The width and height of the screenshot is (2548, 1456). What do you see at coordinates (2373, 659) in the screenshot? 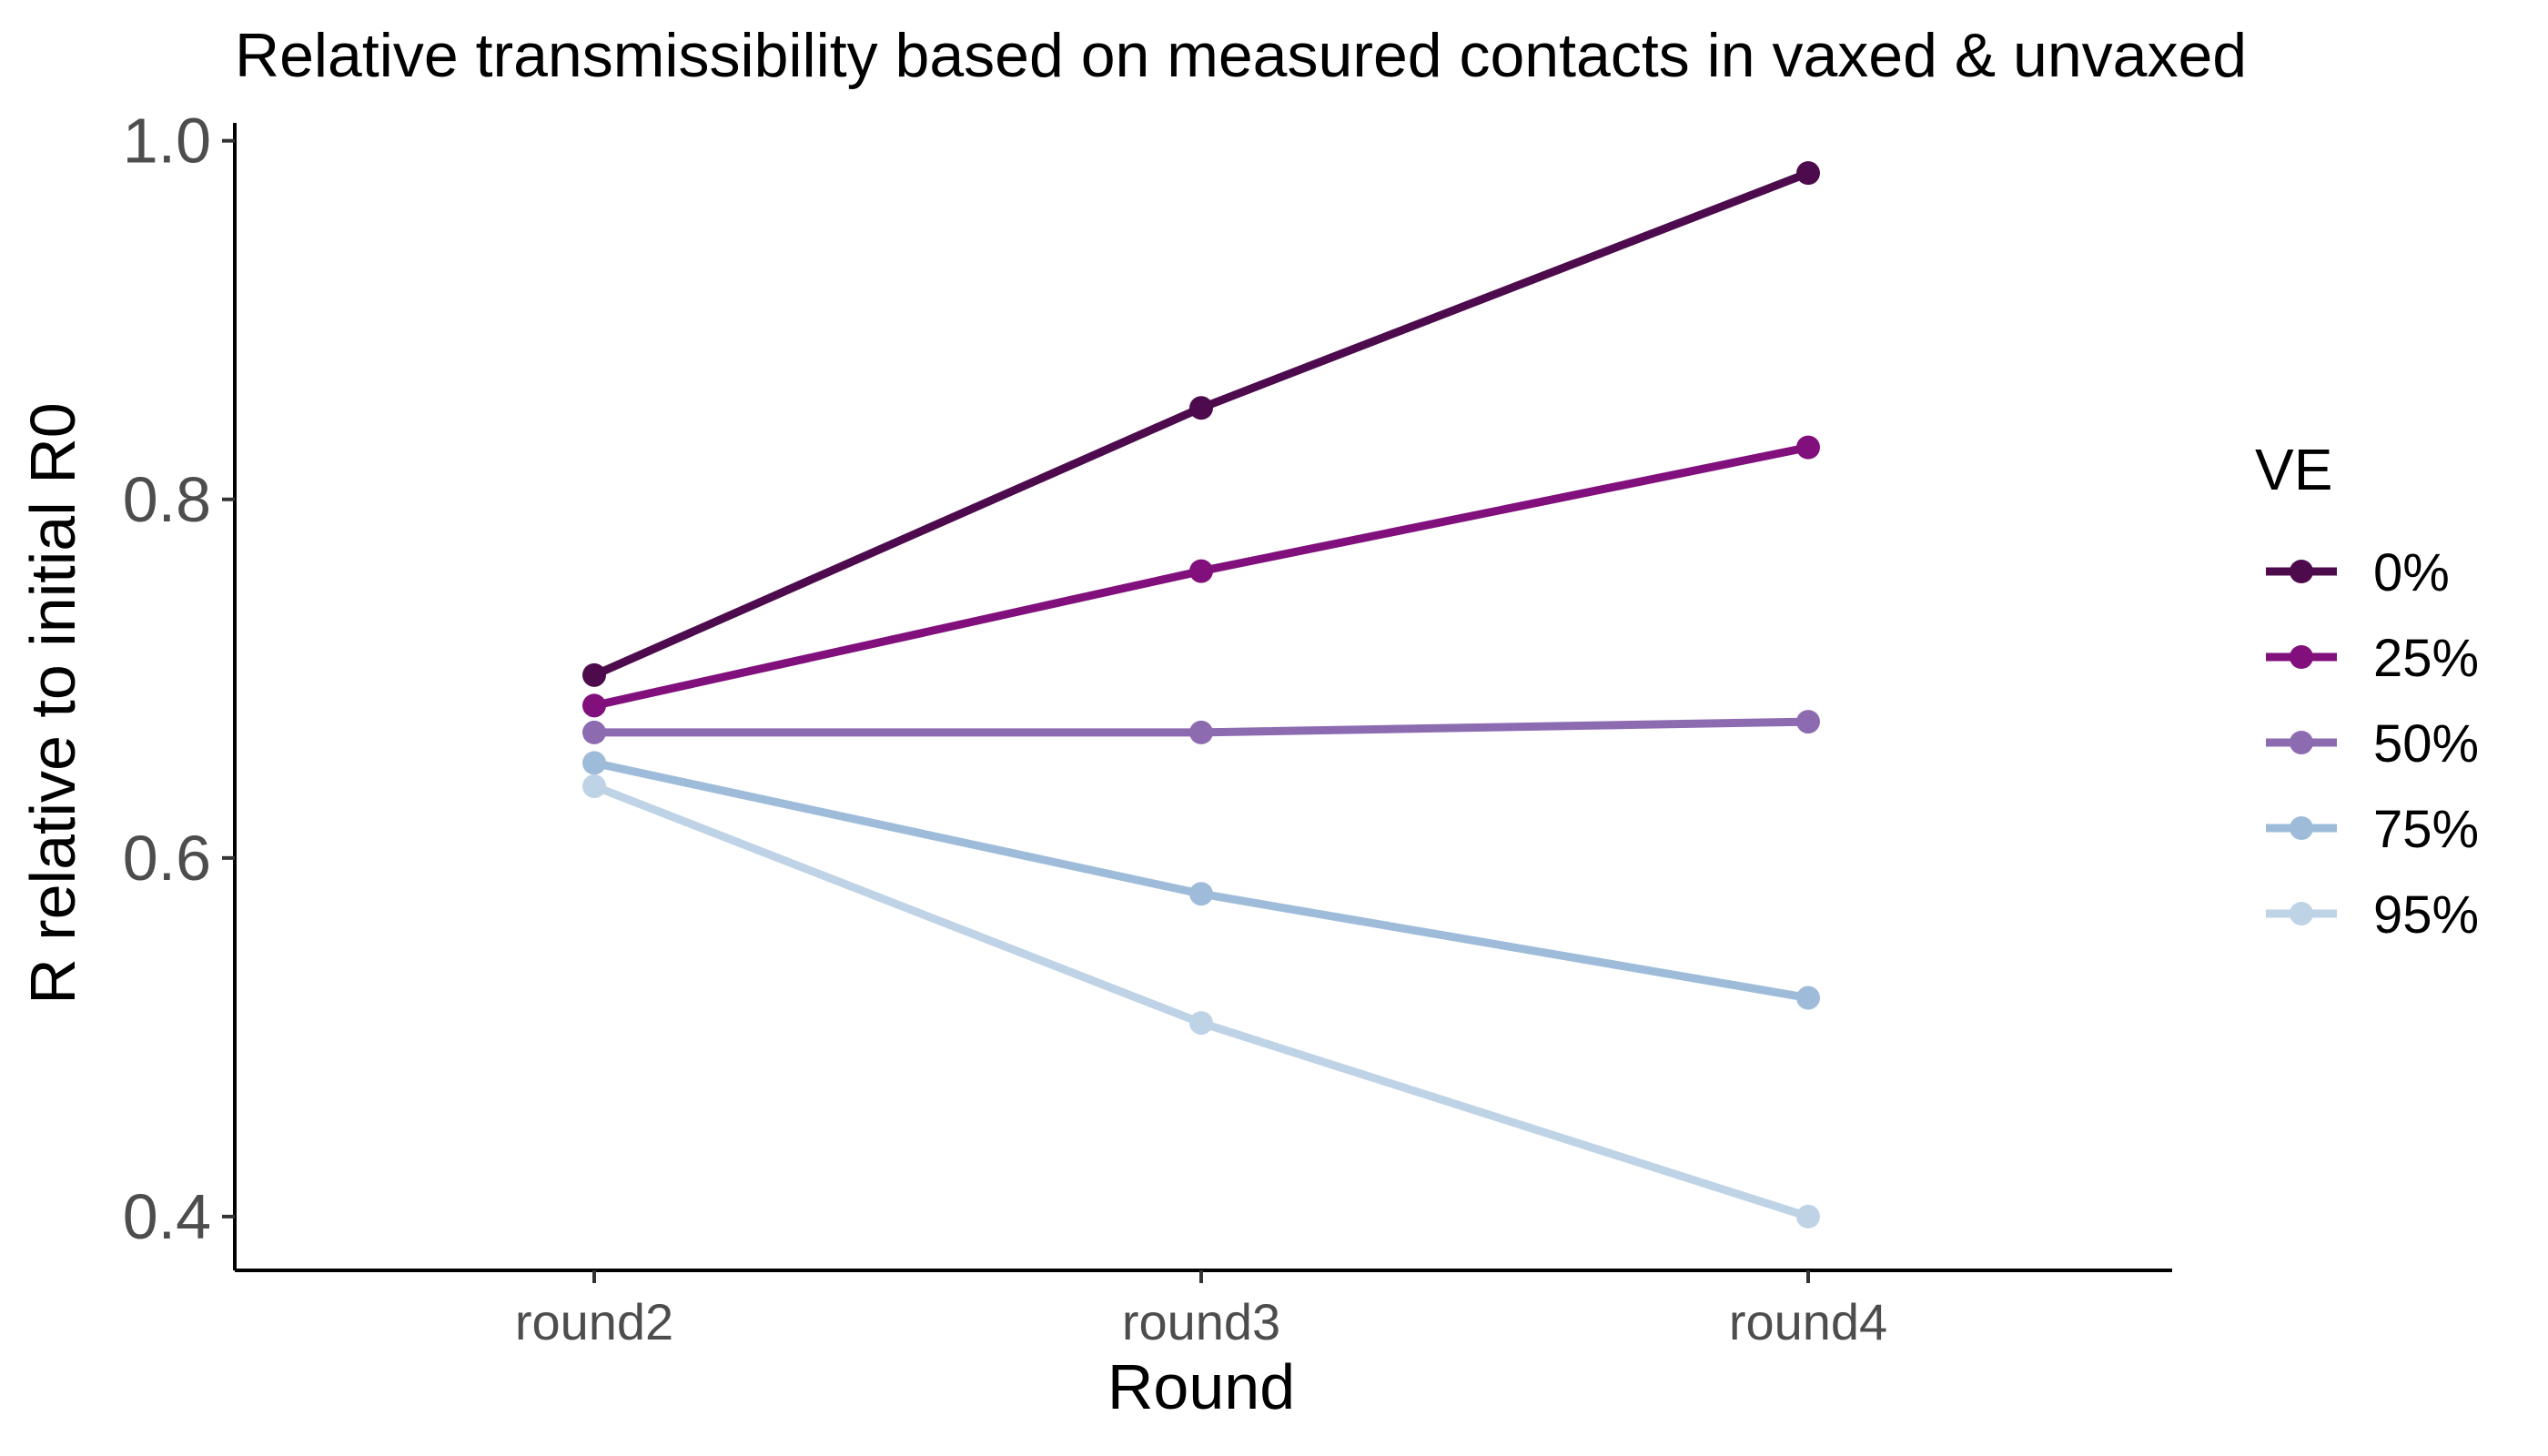
I see `legend-item: 25%` at bounding box center [2373, 659].